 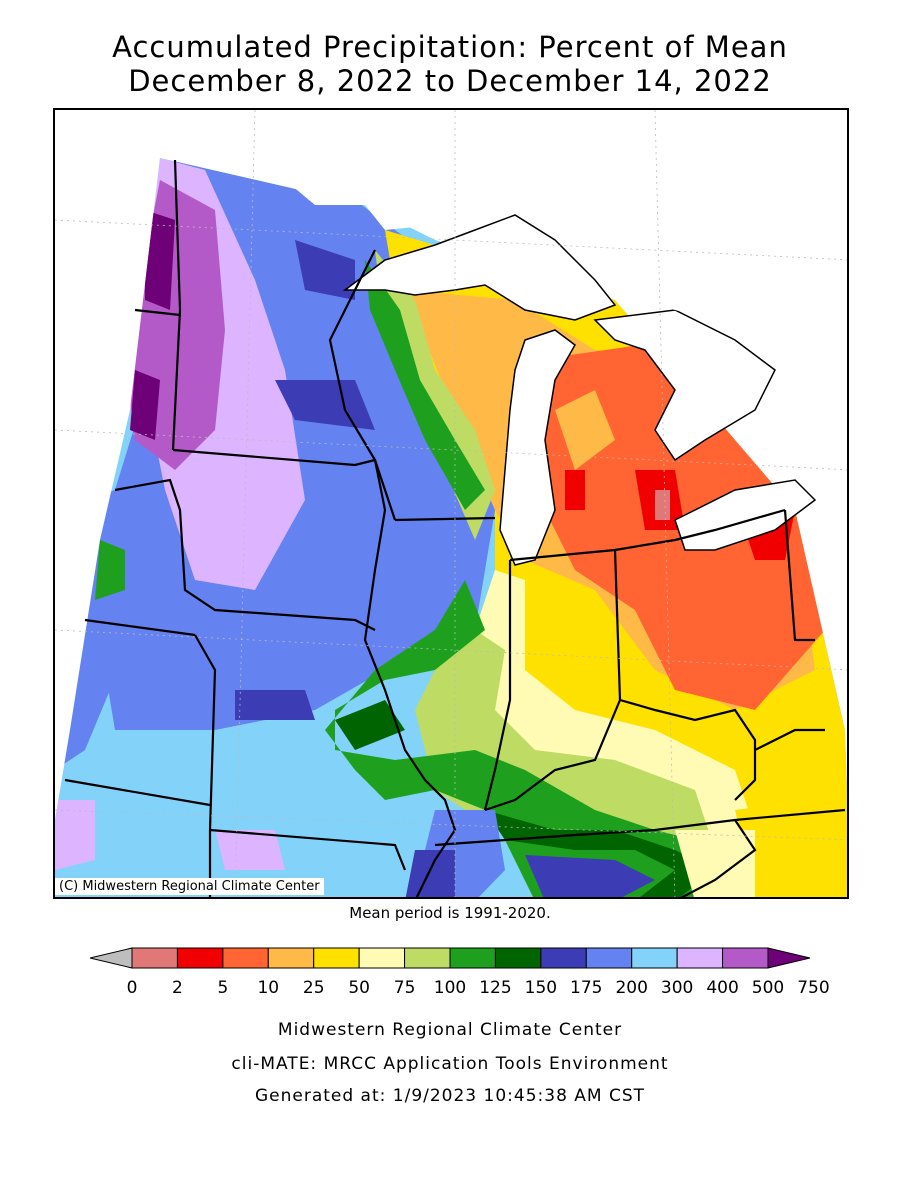 I want to click on legend-swatch-high-arrow, so click(x=789, y=958).